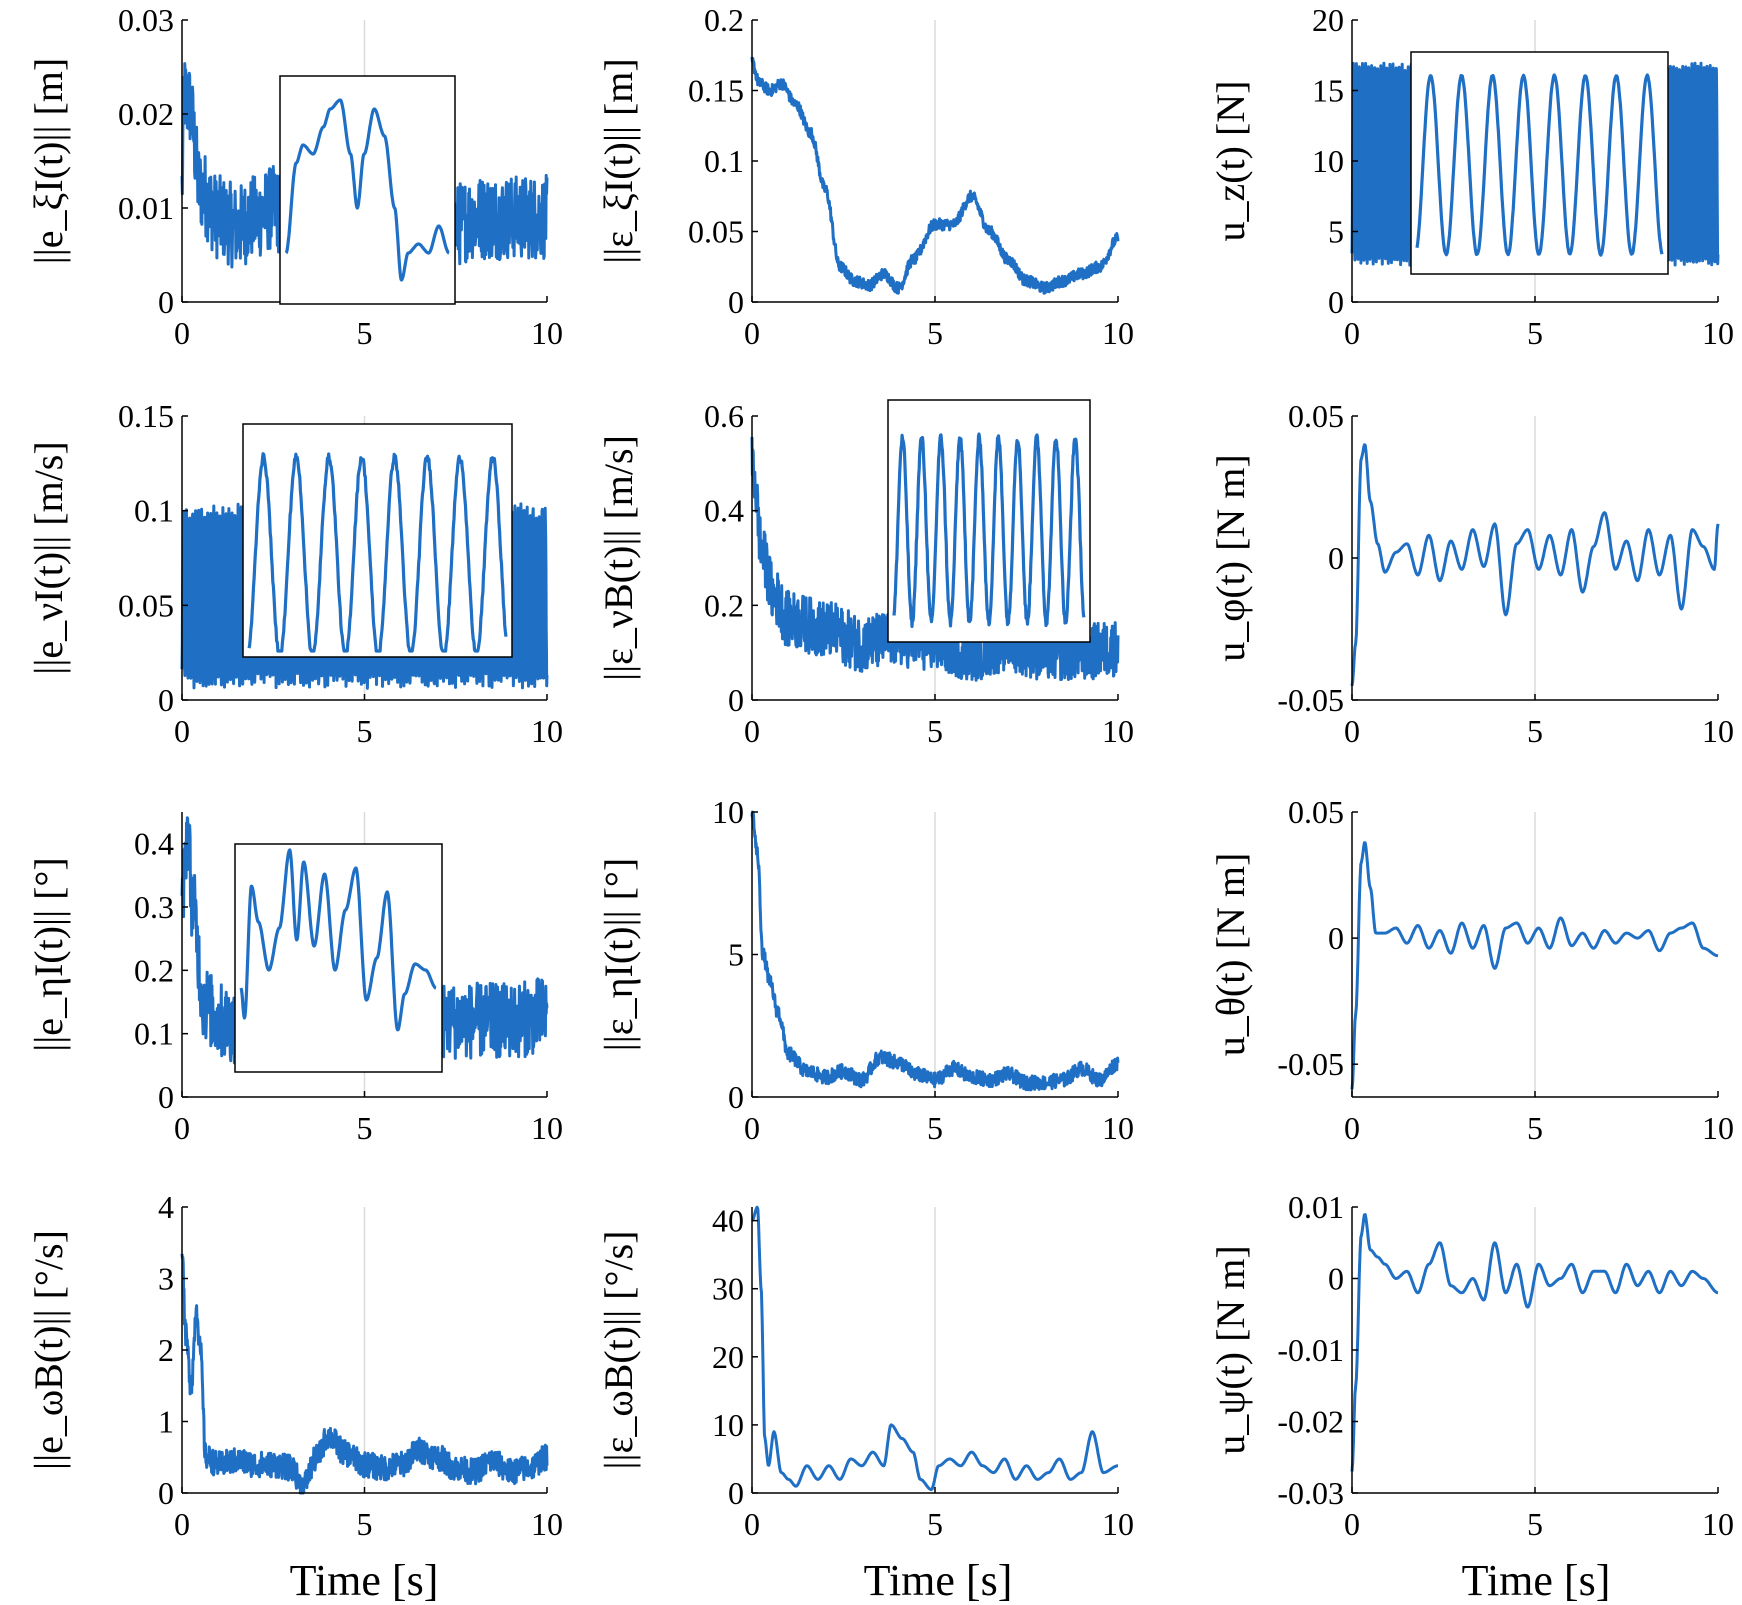 The height and width of the screenshot is (1605, 1742). What do you see at coordinates (1328, 91) in the screenshot?
I see `y-tick-label-p13-3: 15` at bounding box center [1328, 91].